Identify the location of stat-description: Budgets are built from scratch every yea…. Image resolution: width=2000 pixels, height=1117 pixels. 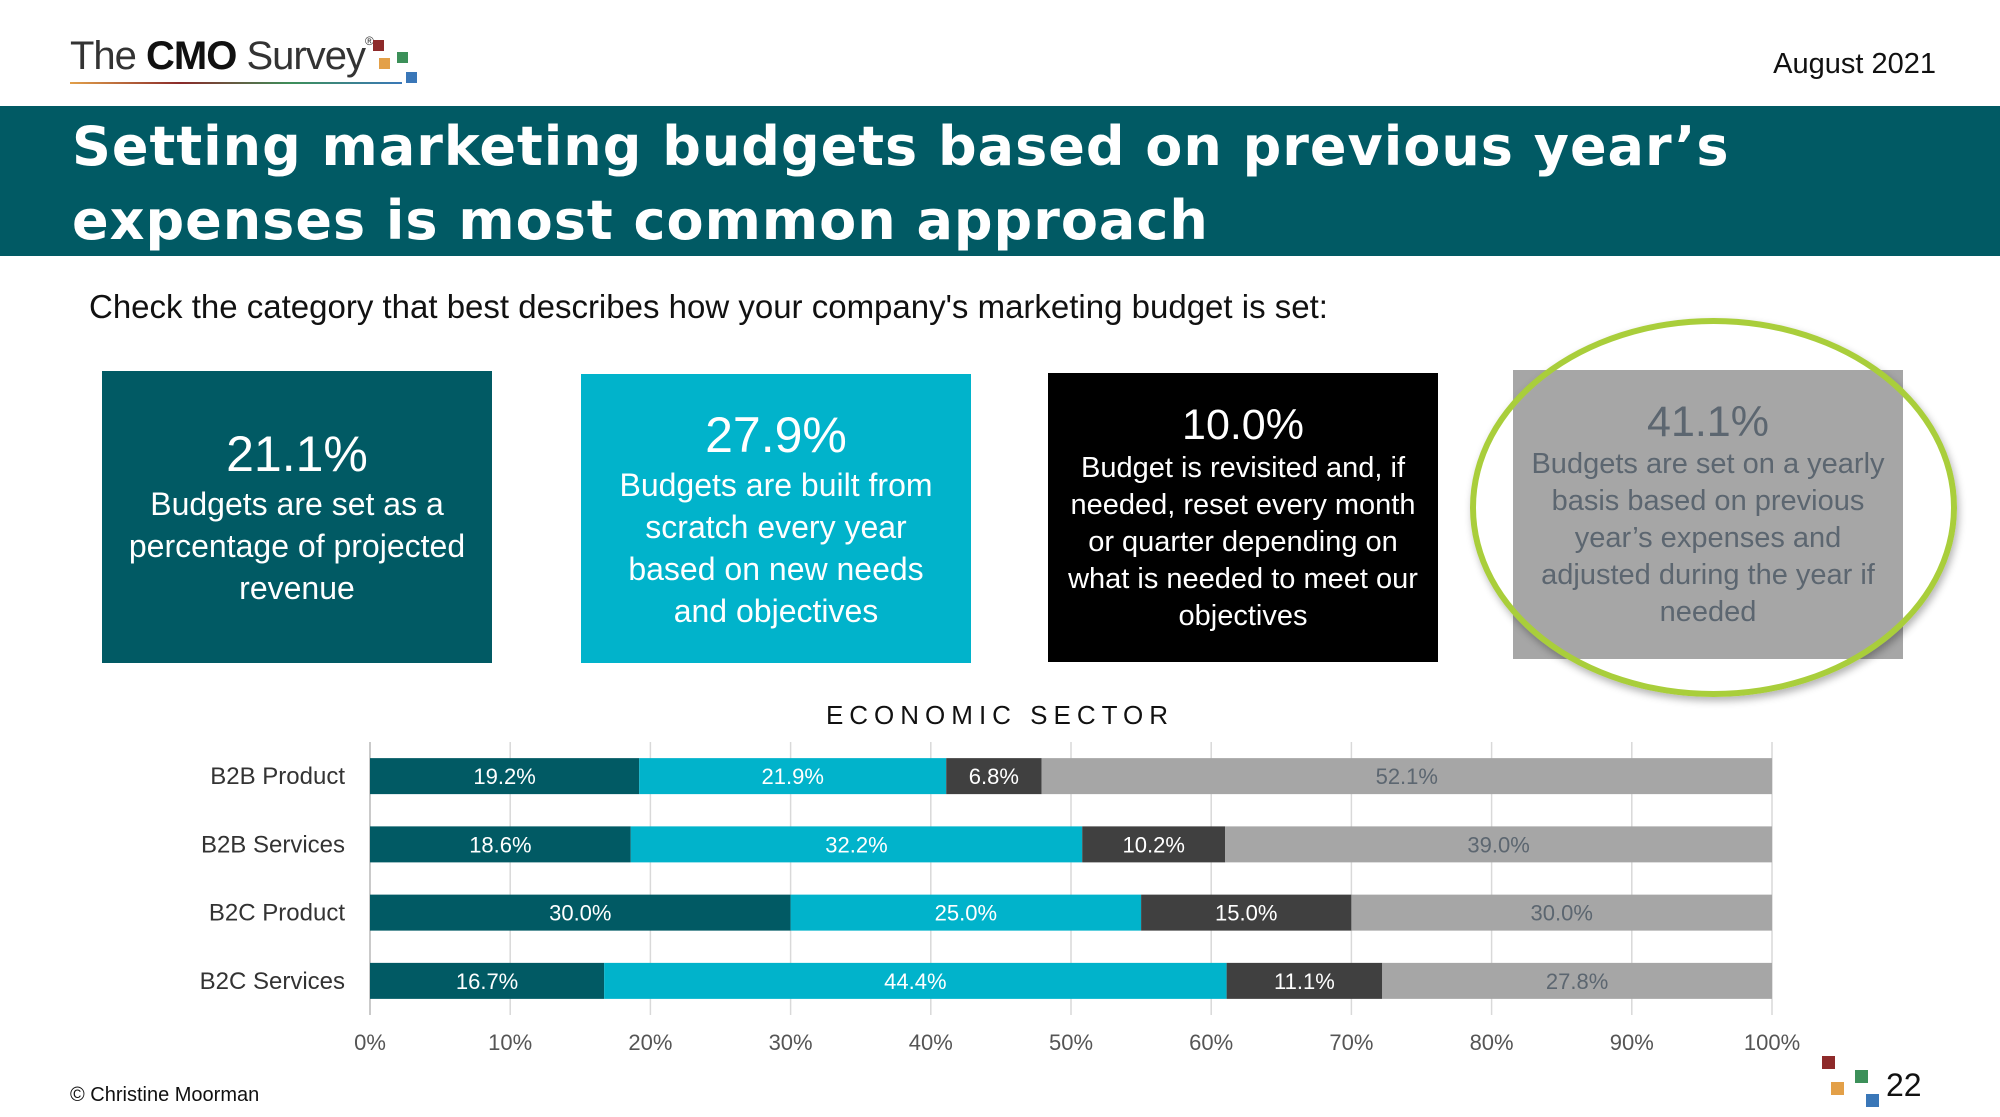
(776, 547).